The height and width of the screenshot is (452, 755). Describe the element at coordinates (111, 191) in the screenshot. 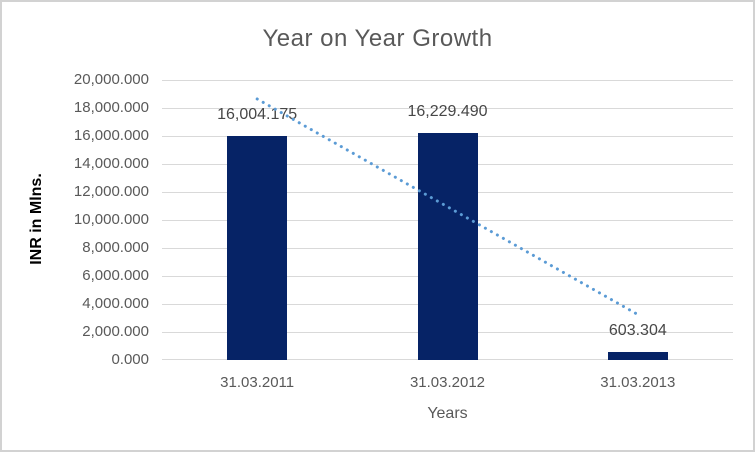

I see `y-tick-label: 12,000.000` at that location.